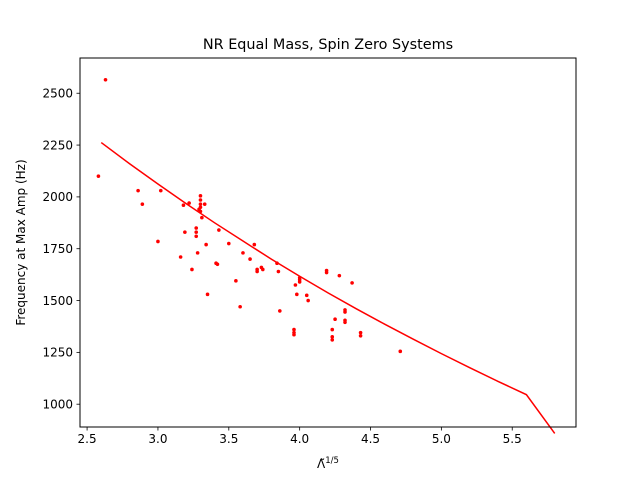 The image size is (640, 480). I want to click on y-axis: 1000 1250 1500 1750 2000 2250 2500, so click(61, 249).